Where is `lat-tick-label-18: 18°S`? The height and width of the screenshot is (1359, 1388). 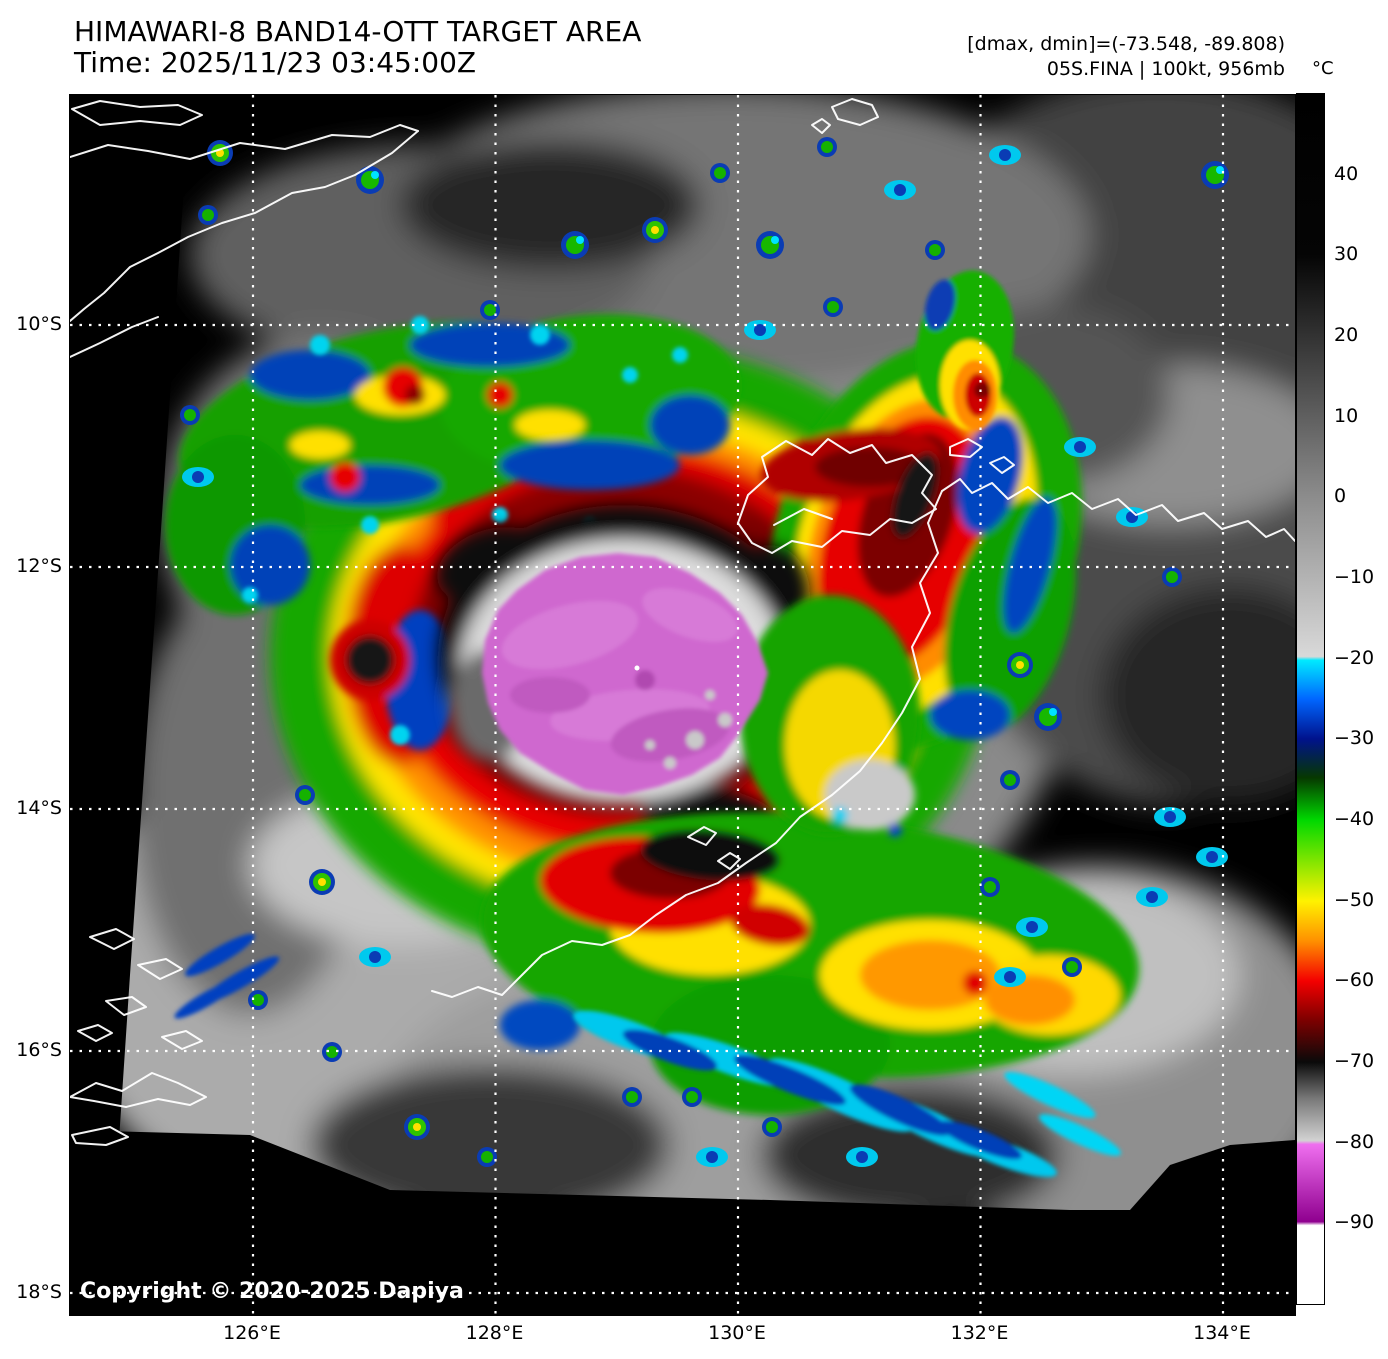 lat-tick-label-18: 18°S is located at coordinates (39, 1292).